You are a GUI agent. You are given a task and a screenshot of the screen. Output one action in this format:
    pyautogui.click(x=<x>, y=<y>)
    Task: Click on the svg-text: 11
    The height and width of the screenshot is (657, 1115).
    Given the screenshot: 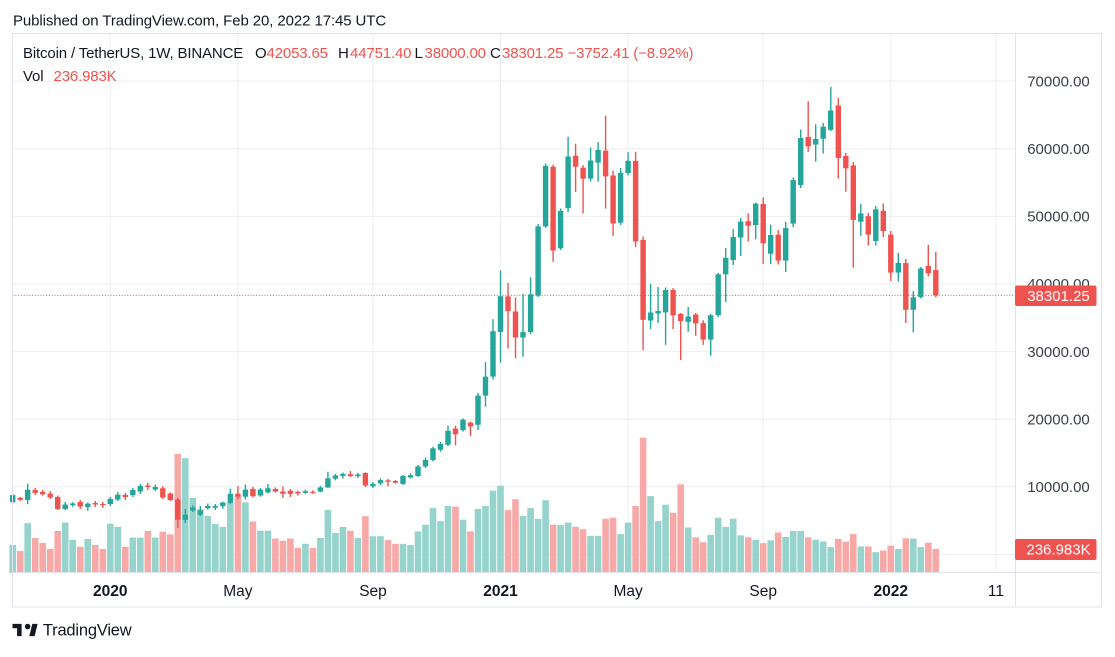 What is the action you would take?
    pyautogui.click(x=996, y=591)
    